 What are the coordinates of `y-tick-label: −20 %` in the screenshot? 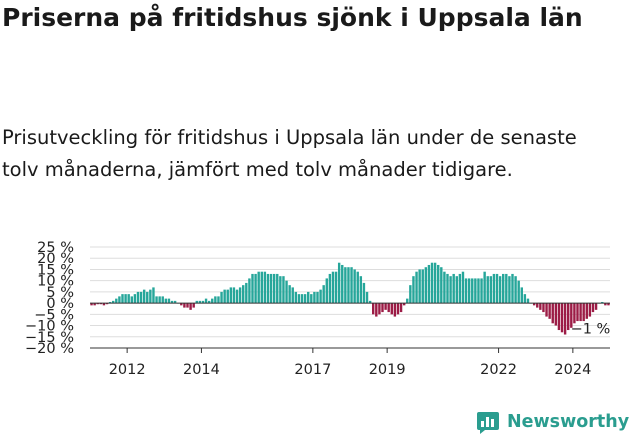 It's located at (49, 349).